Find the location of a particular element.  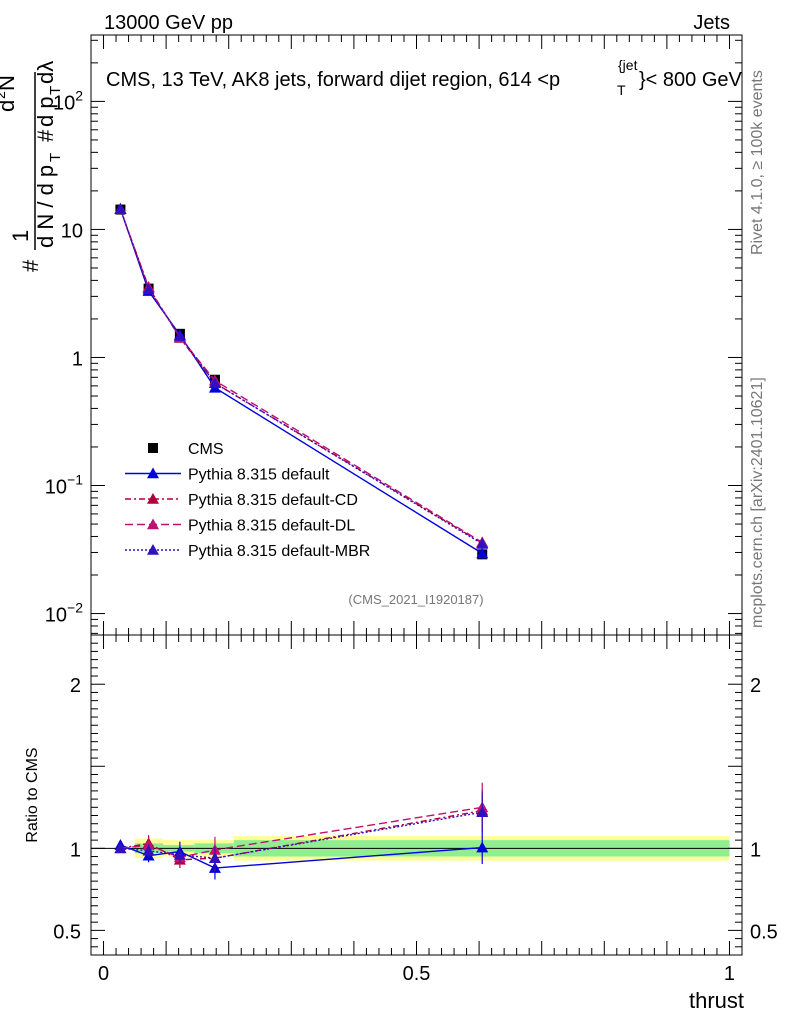

ratio-y-tick-label-right: 2 is located at coordinates (755, 686).